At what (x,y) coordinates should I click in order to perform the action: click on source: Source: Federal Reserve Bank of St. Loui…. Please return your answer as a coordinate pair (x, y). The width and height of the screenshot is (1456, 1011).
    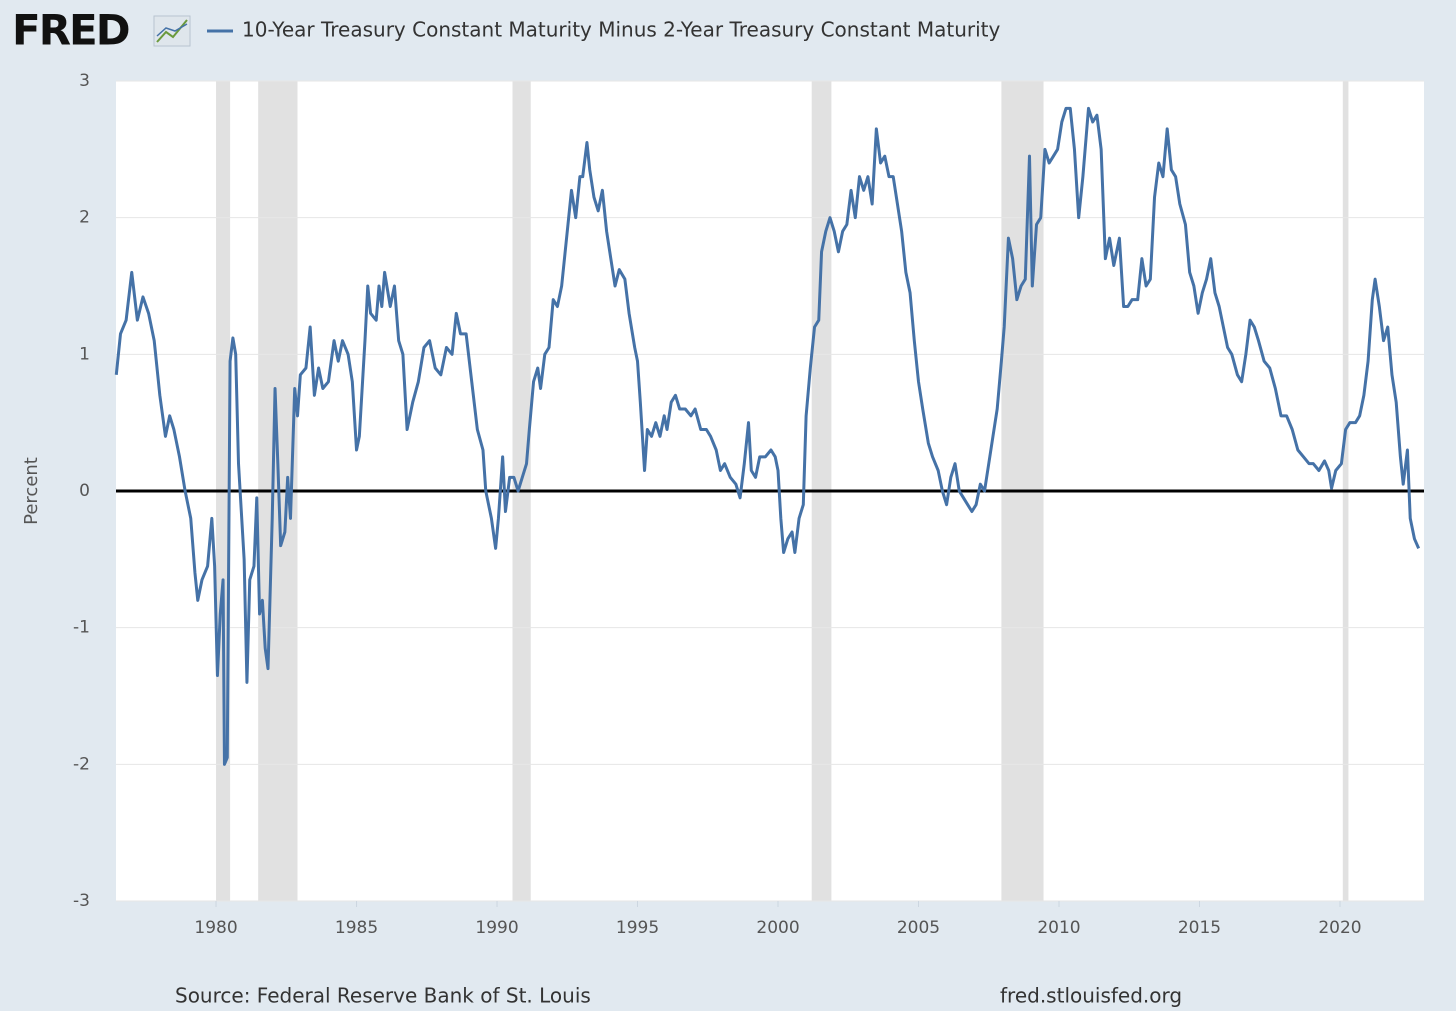
    Looking at the image, I should click on (383, 996).